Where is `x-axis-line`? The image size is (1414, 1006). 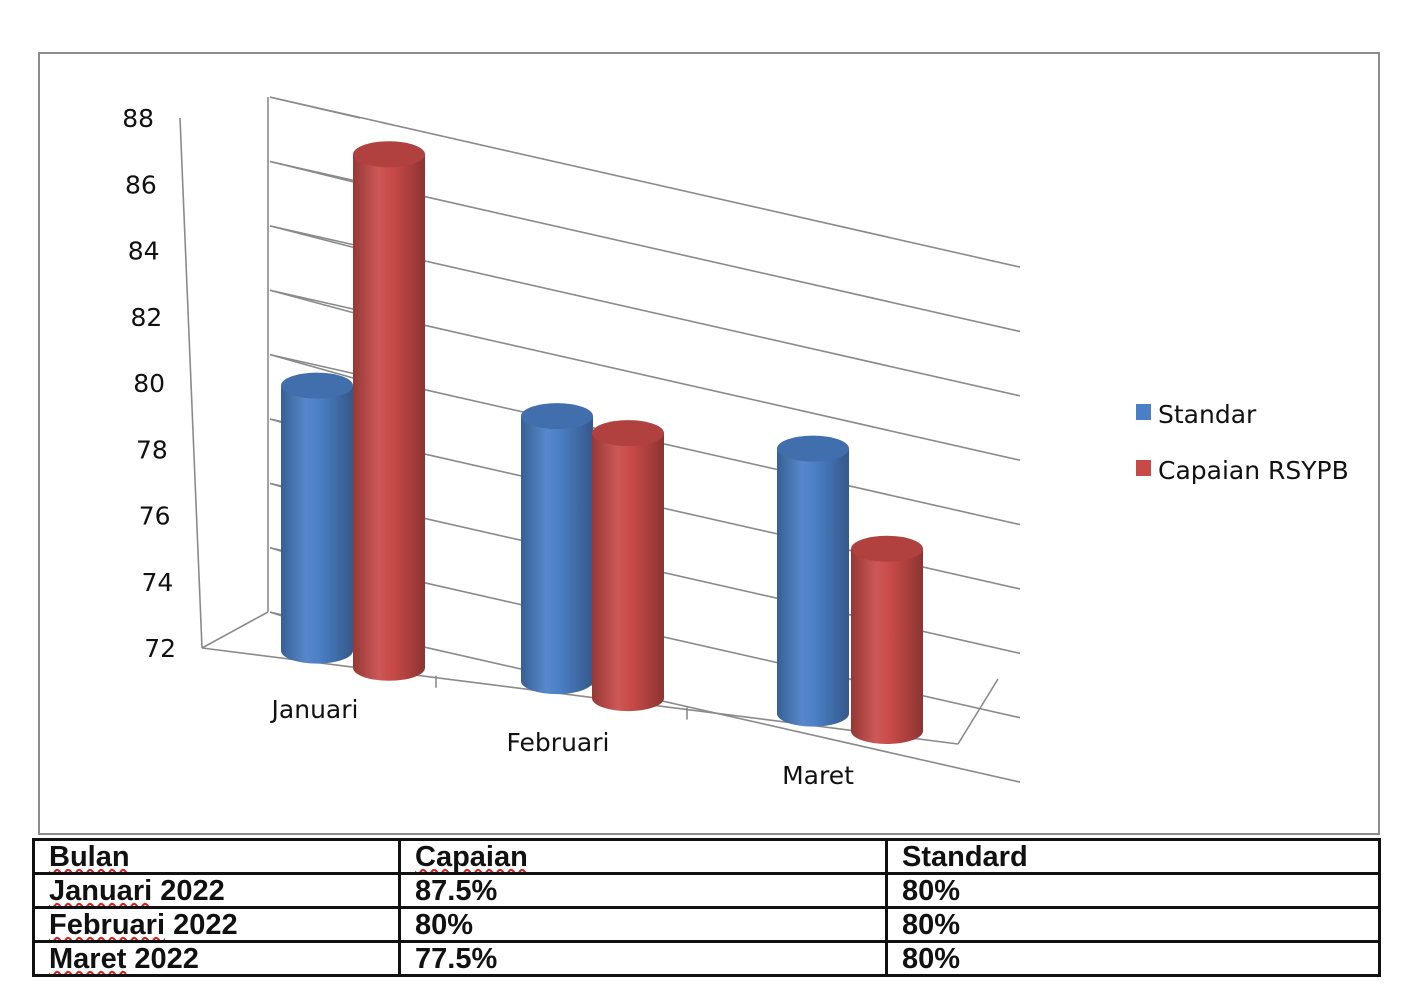
x-axis-line is located at coordinates (580, 696).